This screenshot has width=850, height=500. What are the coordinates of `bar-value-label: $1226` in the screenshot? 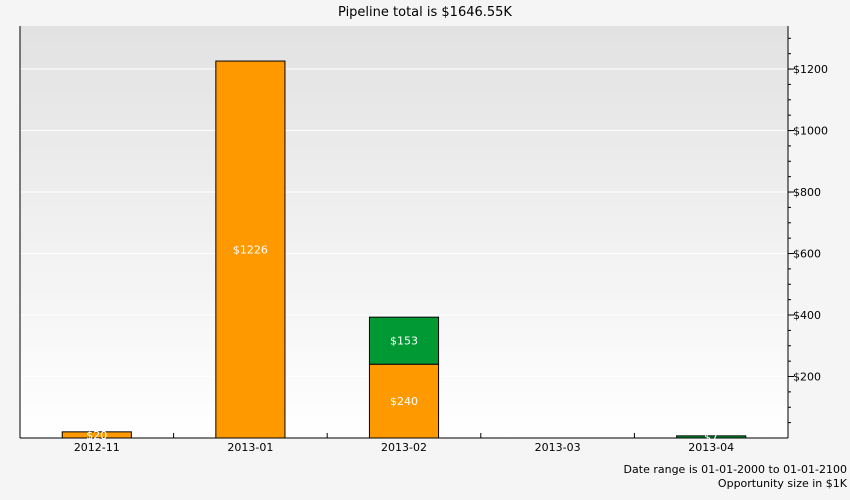 It's located at (250, 250).